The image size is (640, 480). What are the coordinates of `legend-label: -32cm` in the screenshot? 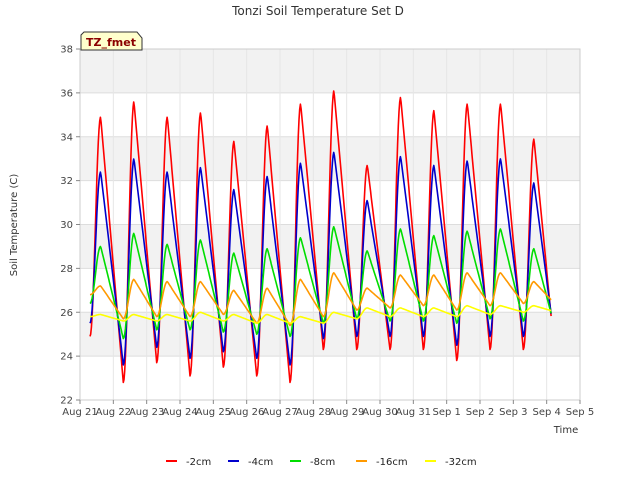 It's located at (461, 462).